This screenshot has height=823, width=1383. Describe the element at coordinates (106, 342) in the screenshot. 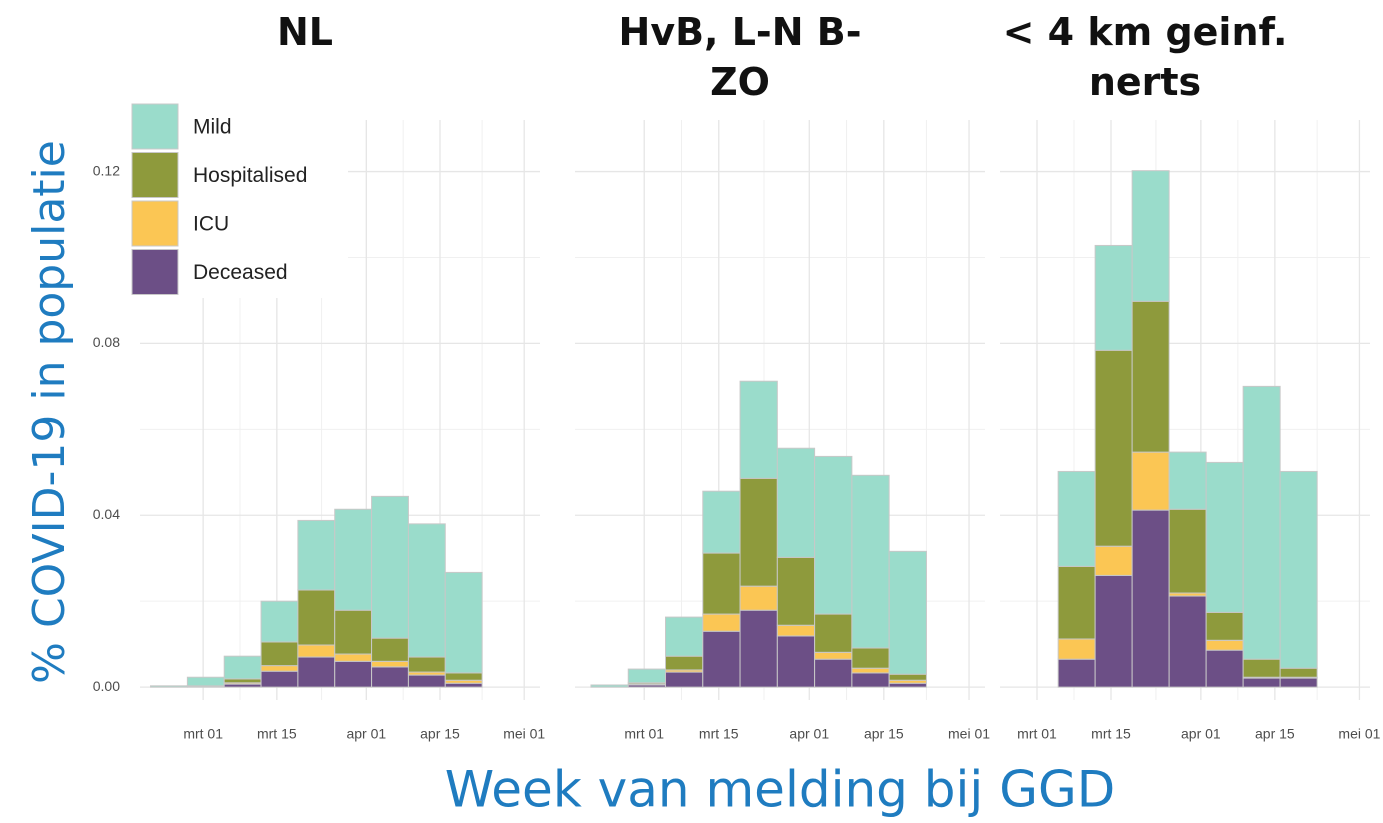

I see `y-tick-label: 0.08` at that location.